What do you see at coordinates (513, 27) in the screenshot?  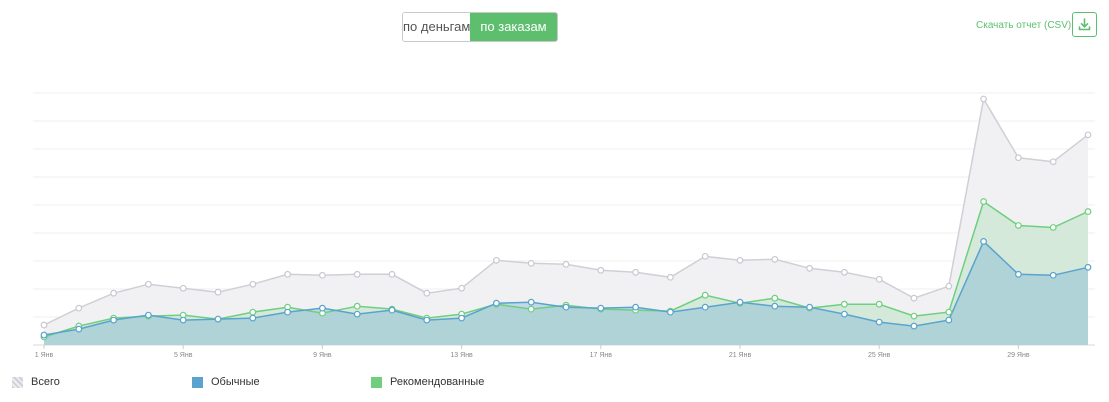 I see `toggle-by-orders: по заказам` at bounding box center [513, 27].